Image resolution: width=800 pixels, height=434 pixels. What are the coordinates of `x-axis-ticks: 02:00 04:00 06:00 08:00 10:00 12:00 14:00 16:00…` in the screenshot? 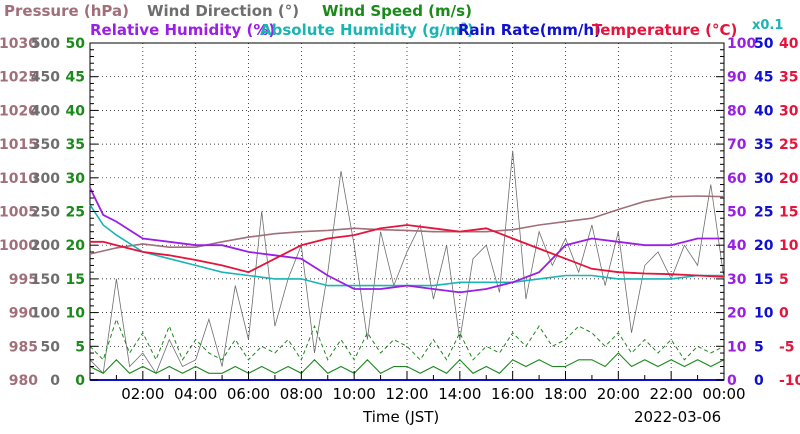 It's located at (417, 387).